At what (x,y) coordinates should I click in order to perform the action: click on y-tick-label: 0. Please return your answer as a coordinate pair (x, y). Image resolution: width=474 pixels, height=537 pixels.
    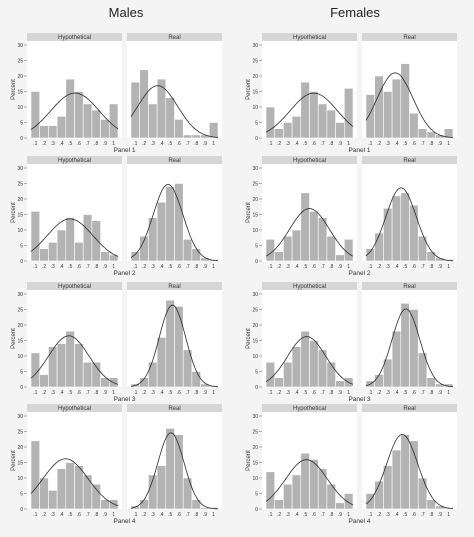
    Looking at the image, I should click on (21, 510).